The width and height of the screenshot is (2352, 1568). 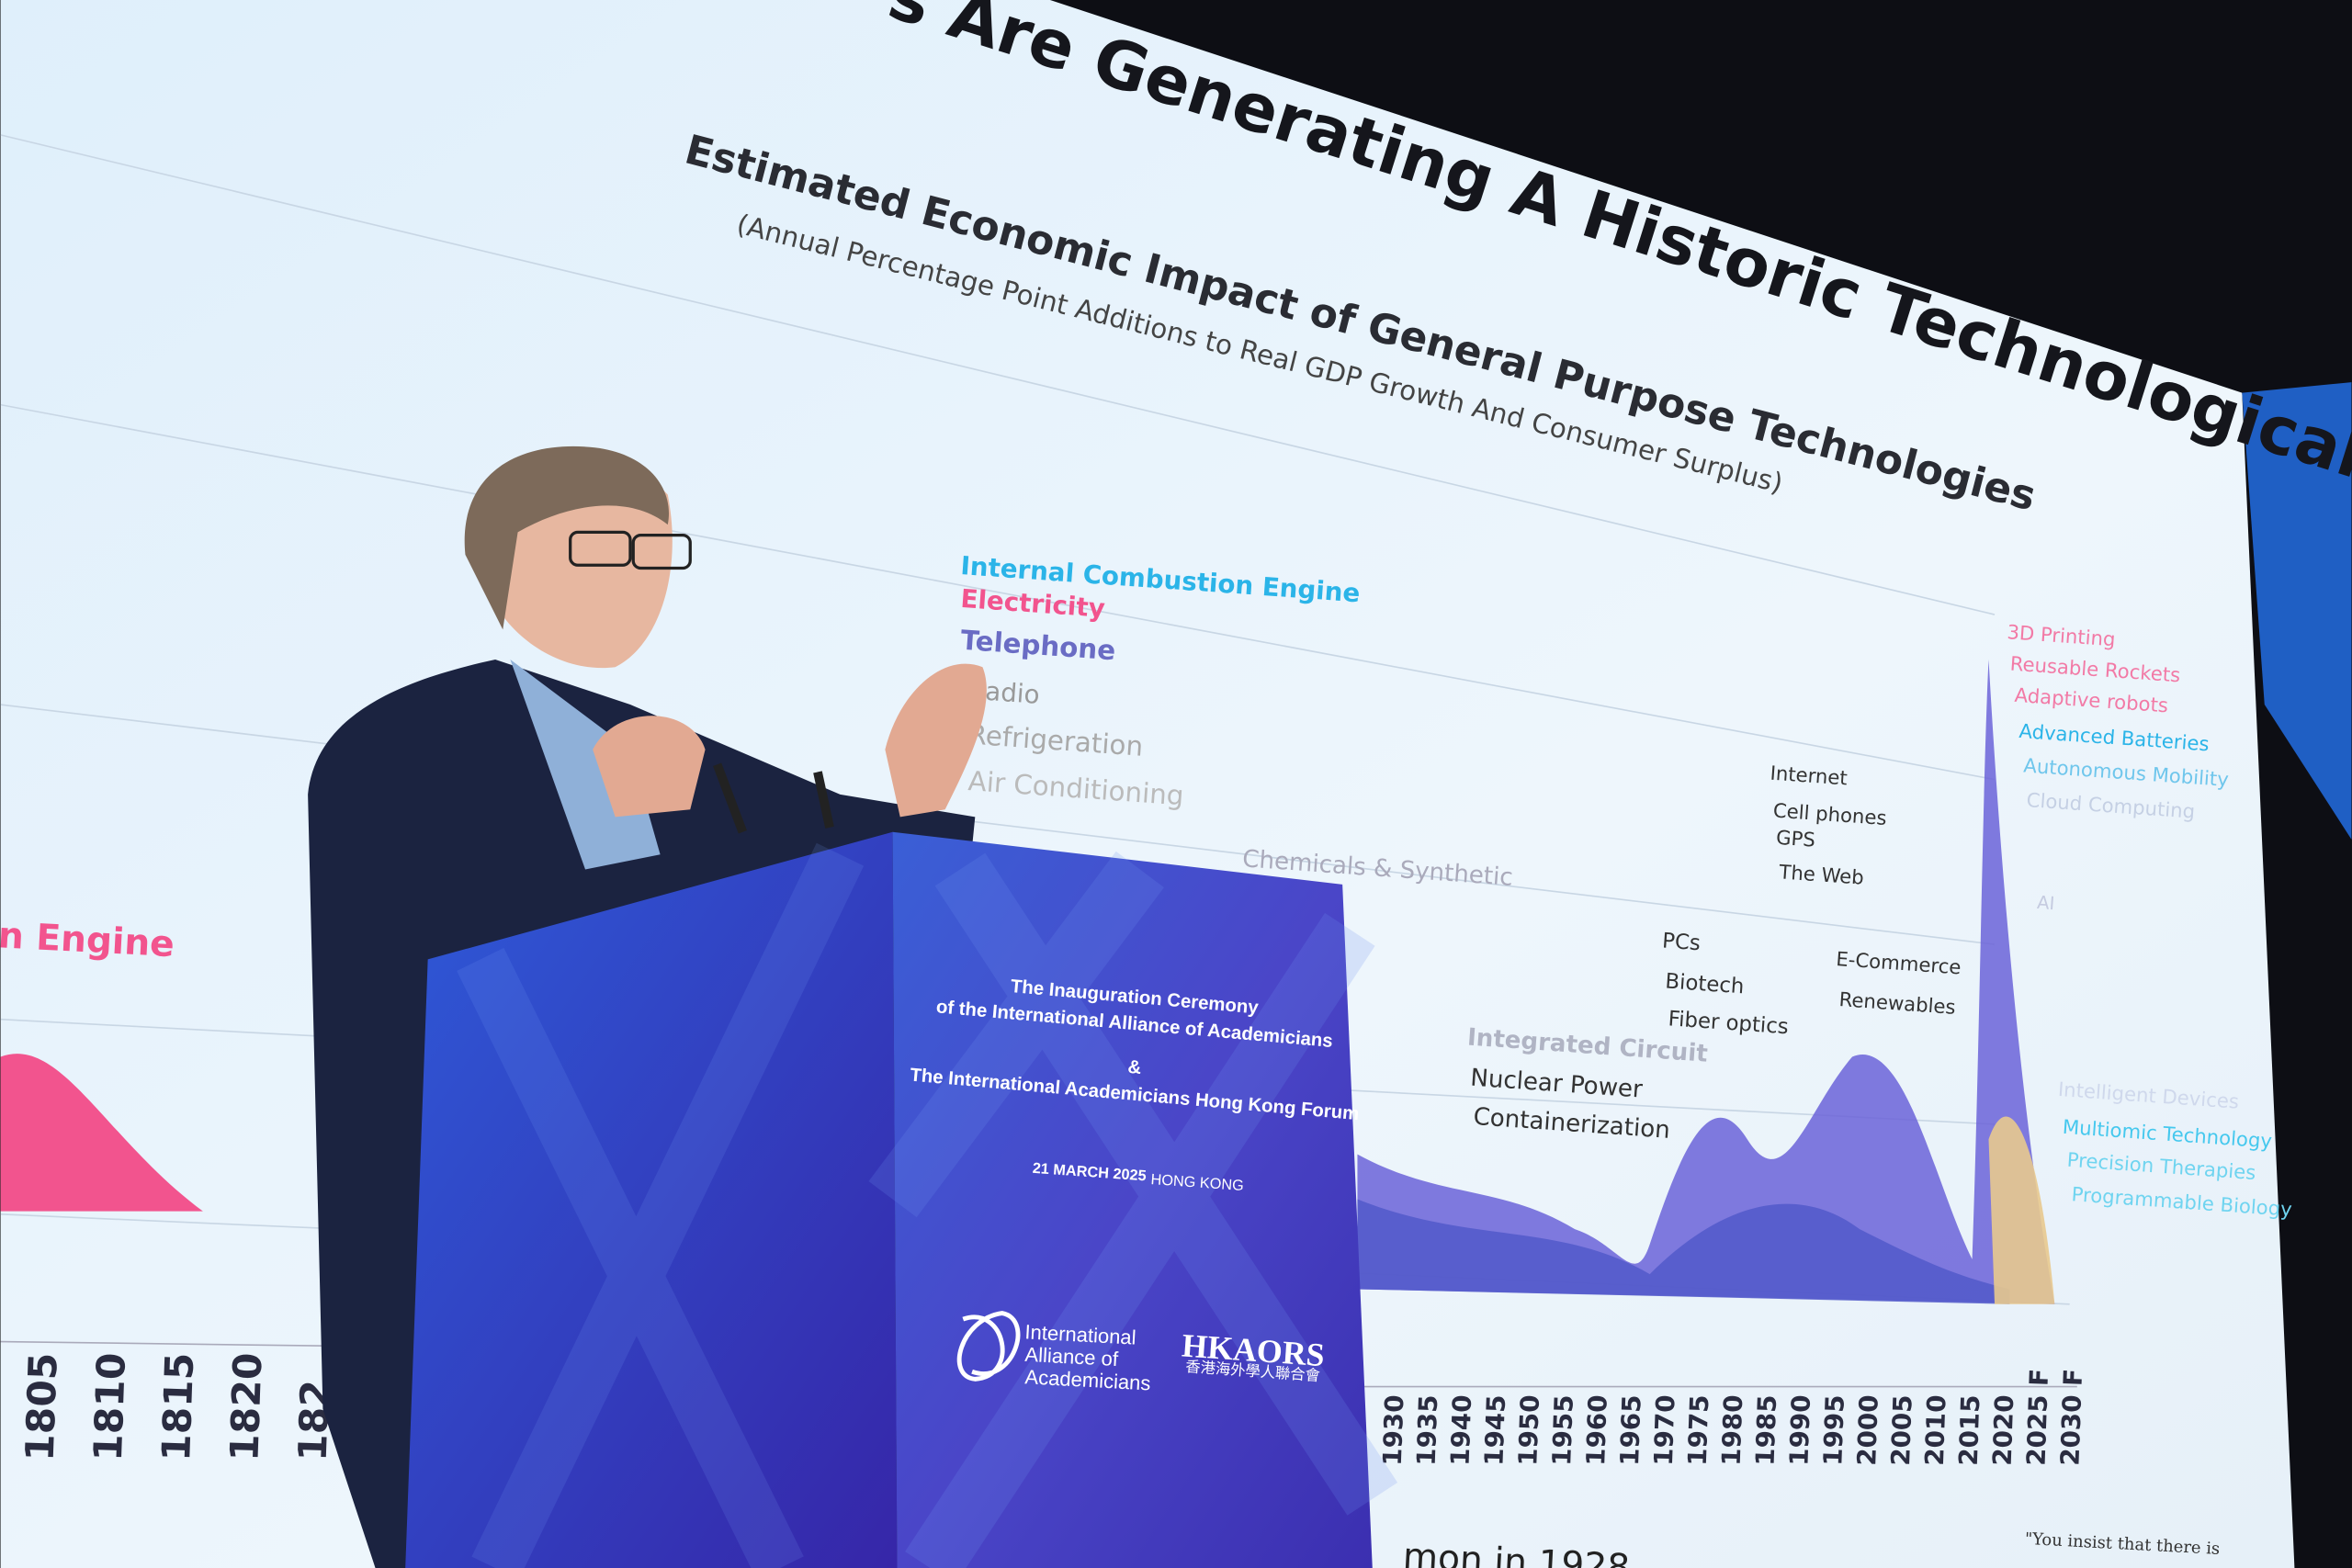 What do you see at coordinates (2071, 1417) in the screenshot?
I see `axis-year: 2030 F` at bounding box center [2071, 1417].